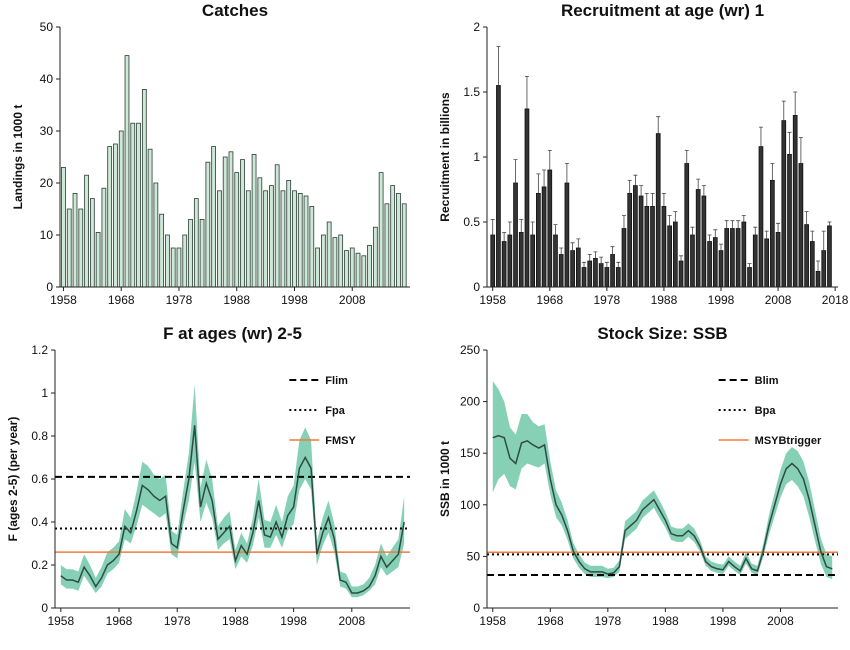 The image size is (850, 650). What do you see at coordinates (47, 235) in the screenshot?
I see `y-tick-label: 10` at bounding box center [47, 235].